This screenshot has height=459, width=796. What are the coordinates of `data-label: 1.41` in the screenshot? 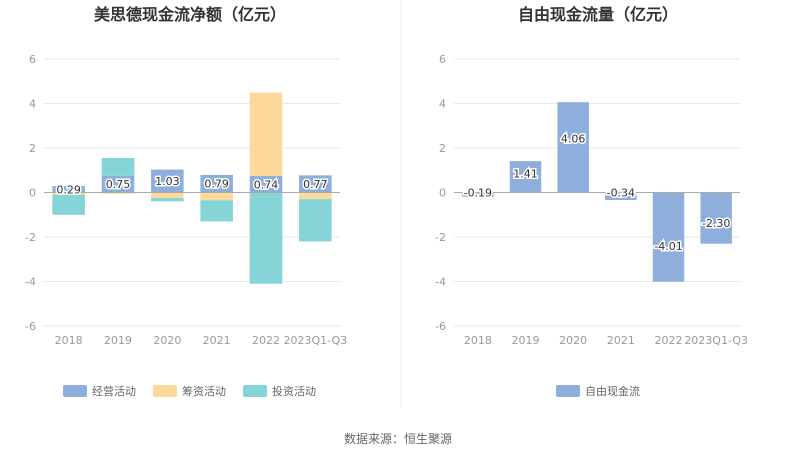 It's located at (525, 174).